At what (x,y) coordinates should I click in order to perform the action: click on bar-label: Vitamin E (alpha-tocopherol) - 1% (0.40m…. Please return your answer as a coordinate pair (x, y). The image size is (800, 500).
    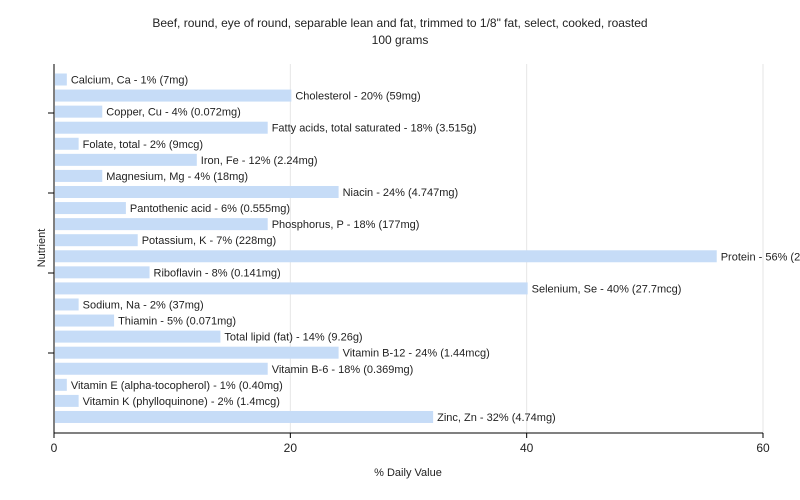
    Looking at the image, I should click on (177, 386).